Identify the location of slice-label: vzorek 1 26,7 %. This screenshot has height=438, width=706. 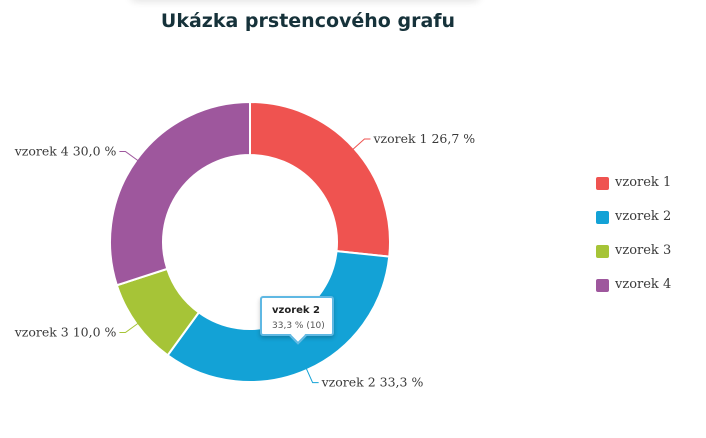
(423, 138).